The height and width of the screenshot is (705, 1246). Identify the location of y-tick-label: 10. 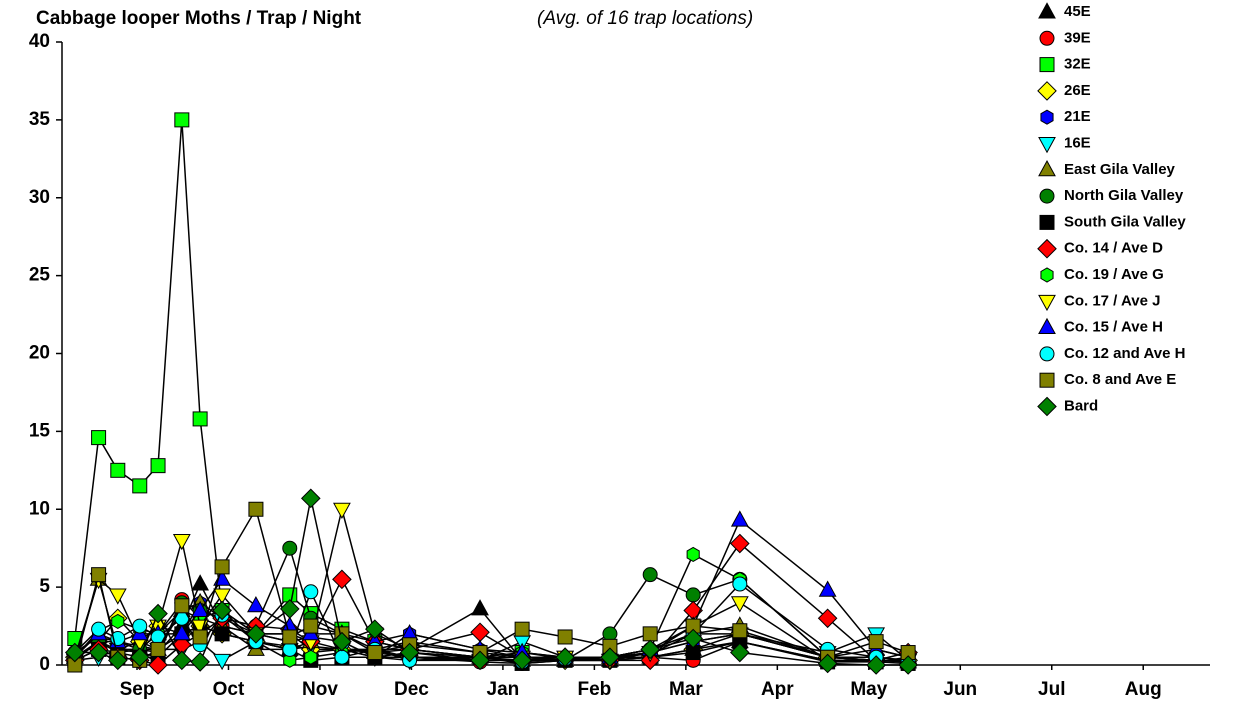
(39, 508).